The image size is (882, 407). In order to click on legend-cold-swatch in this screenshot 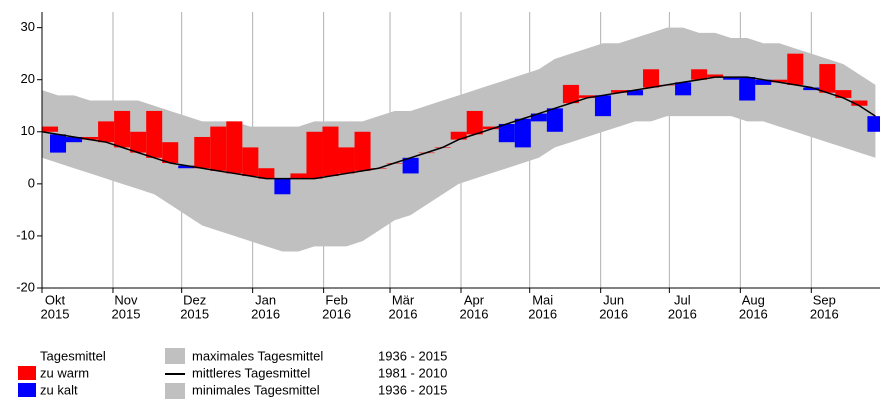, I will do `click(27, 390)`.